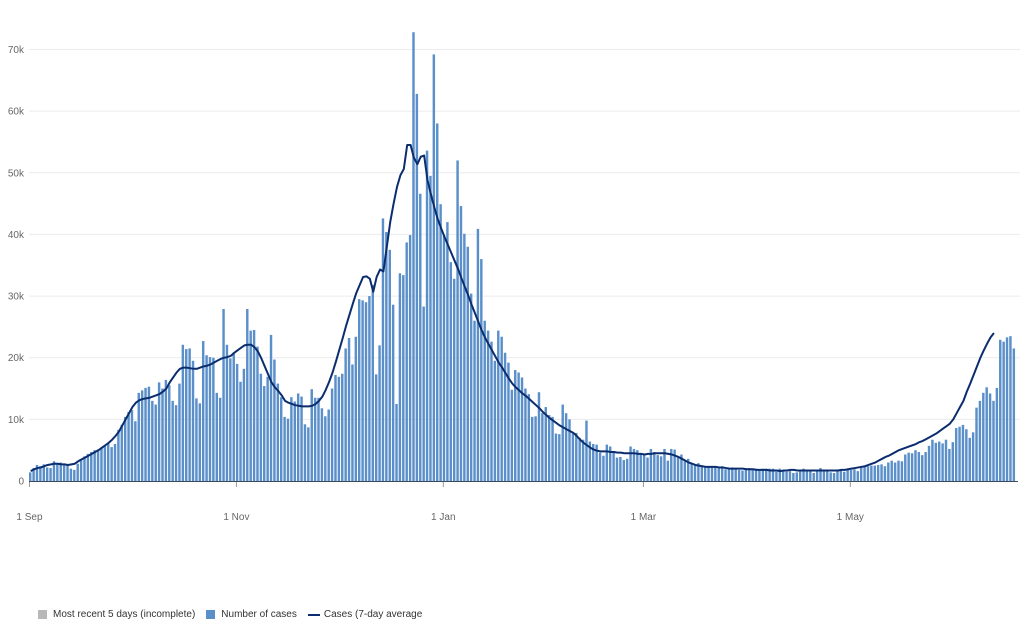 The image size is (1024, 633). I want to click on y-tick-label: 40k, so click(16, 235).